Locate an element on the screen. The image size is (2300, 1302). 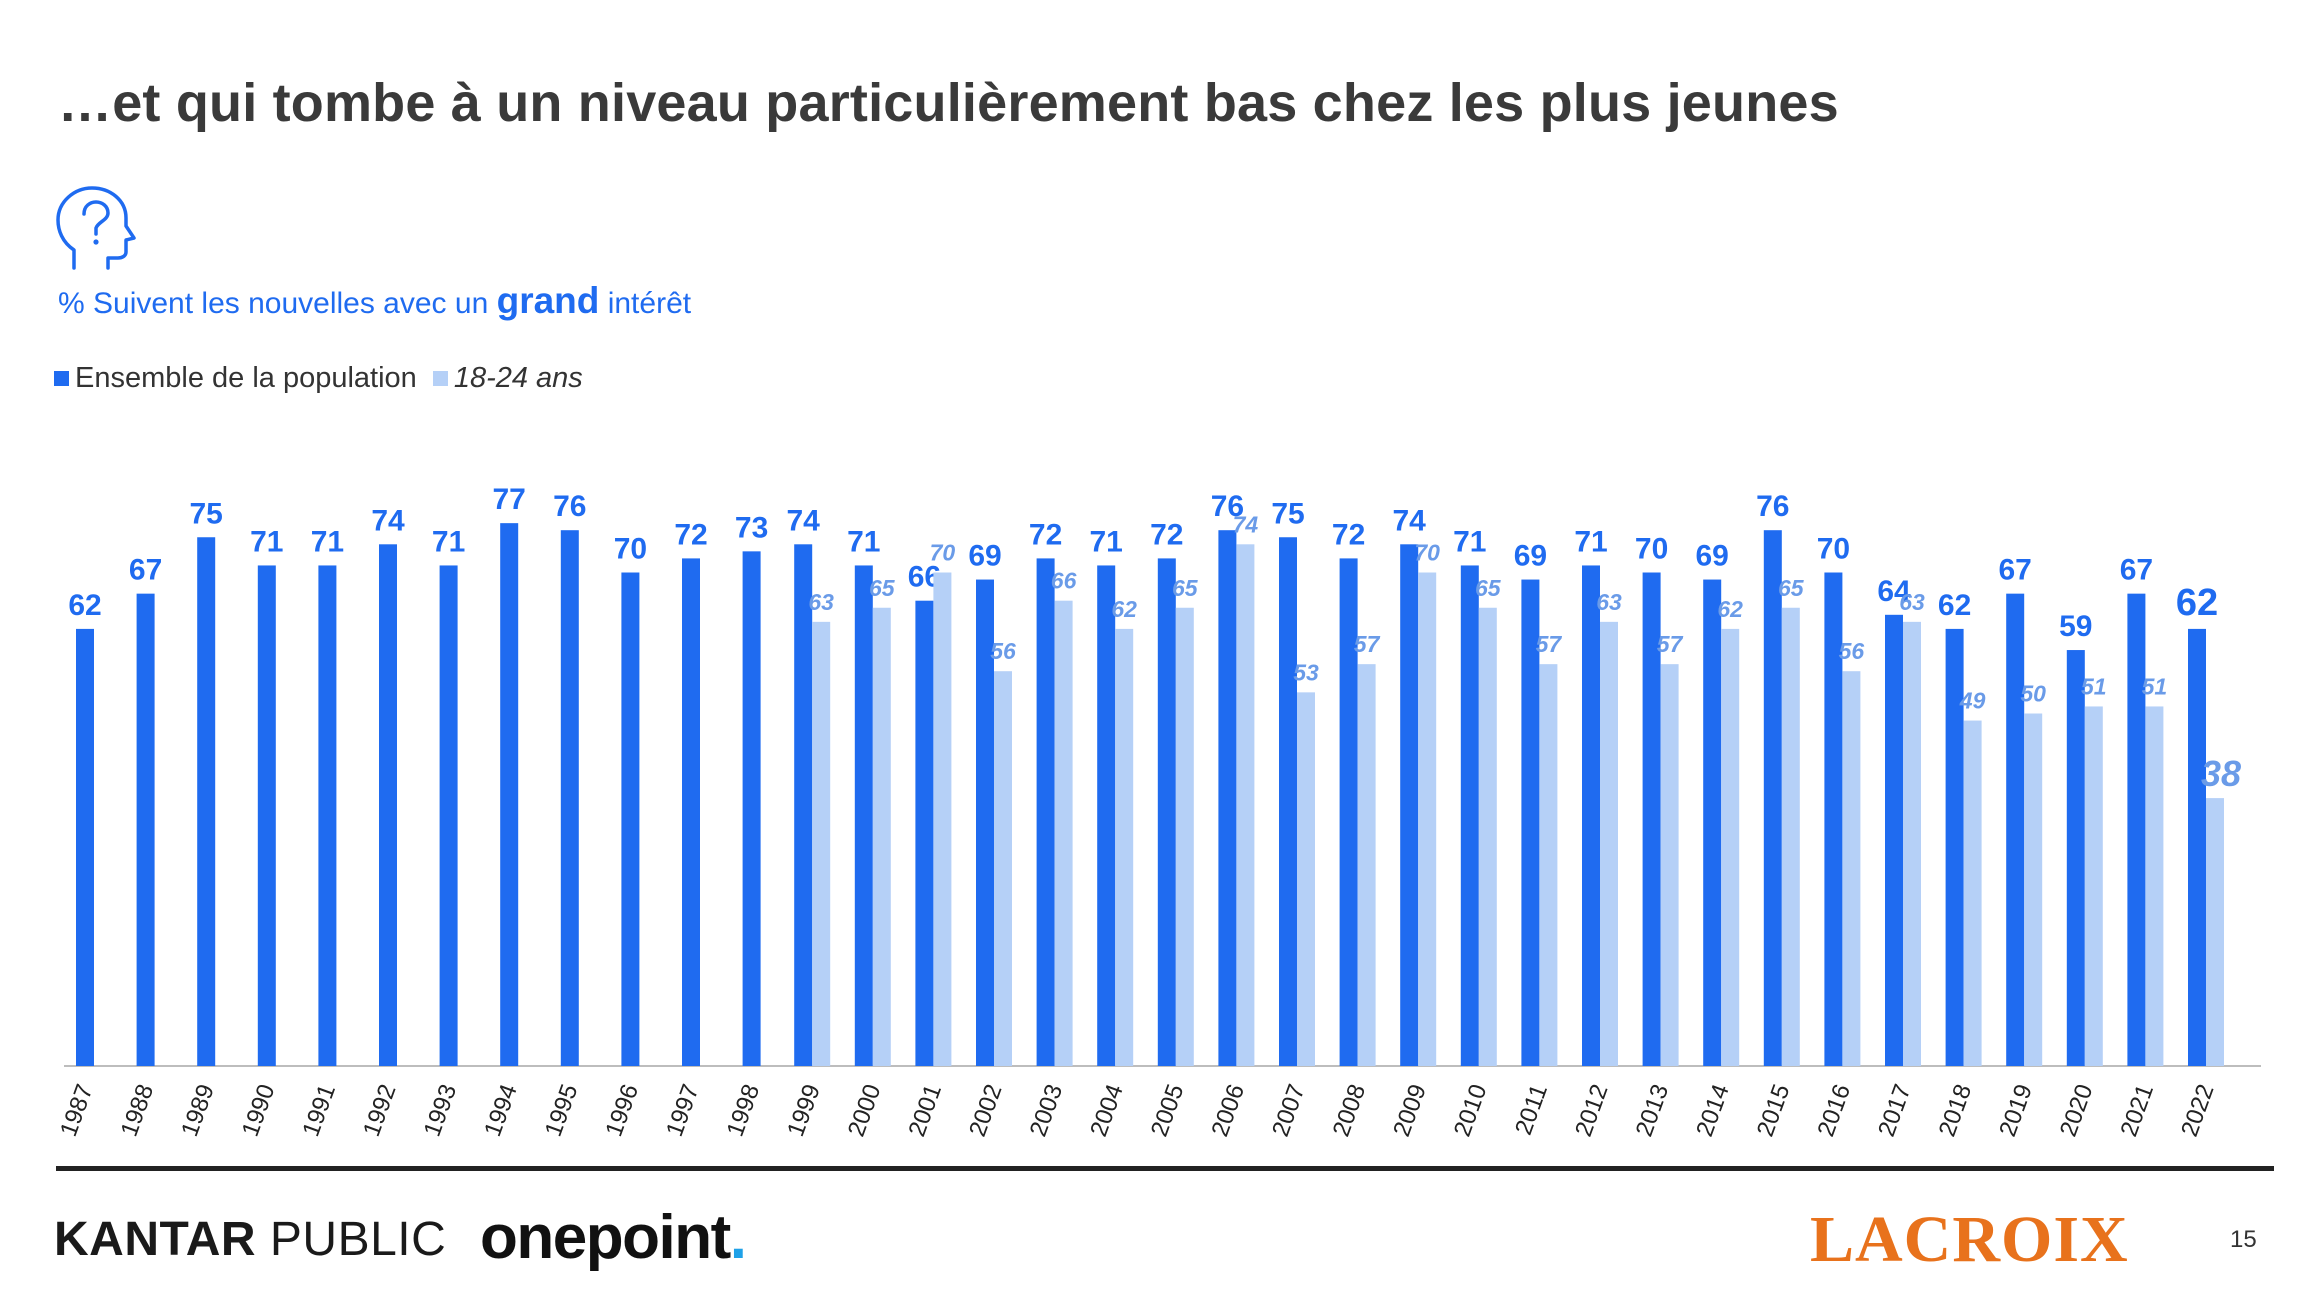
bar-population-2008 is located at coordinates (1348, 812).